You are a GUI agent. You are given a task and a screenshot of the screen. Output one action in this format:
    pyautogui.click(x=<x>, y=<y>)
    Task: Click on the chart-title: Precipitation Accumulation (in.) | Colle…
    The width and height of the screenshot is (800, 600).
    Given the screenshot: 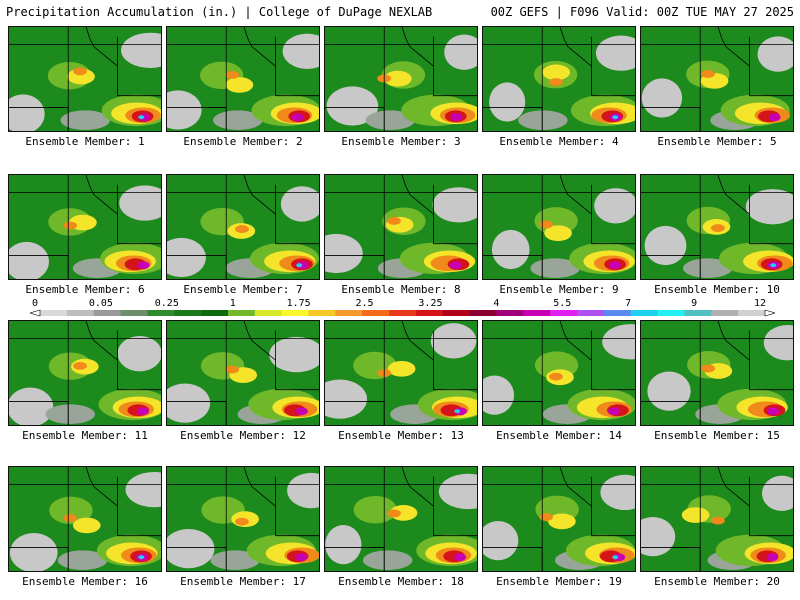 What is the action you would take?
    pyautogui.click(x=219, y=12)
    